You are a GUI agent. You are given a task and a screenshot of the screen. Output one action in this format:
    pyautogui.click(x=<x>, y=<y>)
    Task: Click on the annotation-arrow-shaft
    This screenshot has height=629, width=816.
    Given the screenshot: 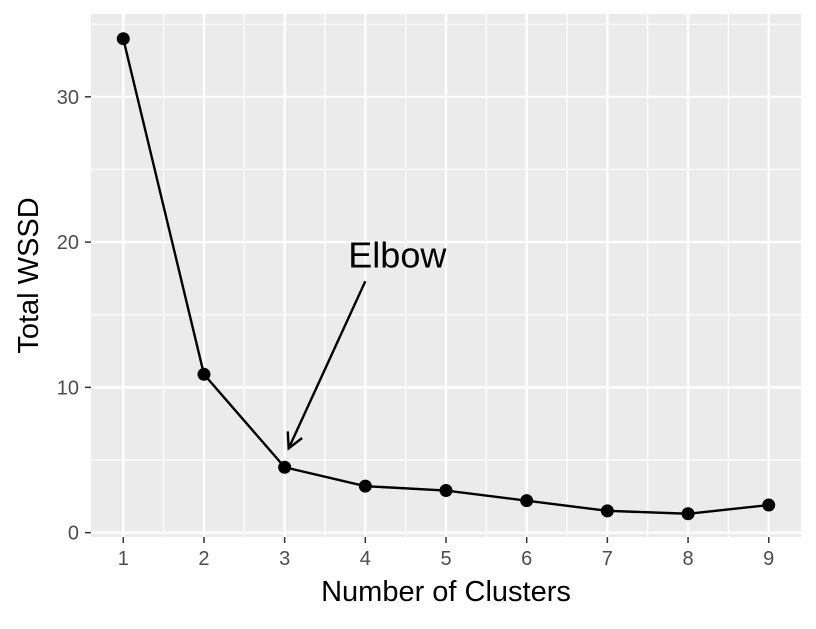 What is the action you would take?
    pyautogui.click(x=327, y=364)
    